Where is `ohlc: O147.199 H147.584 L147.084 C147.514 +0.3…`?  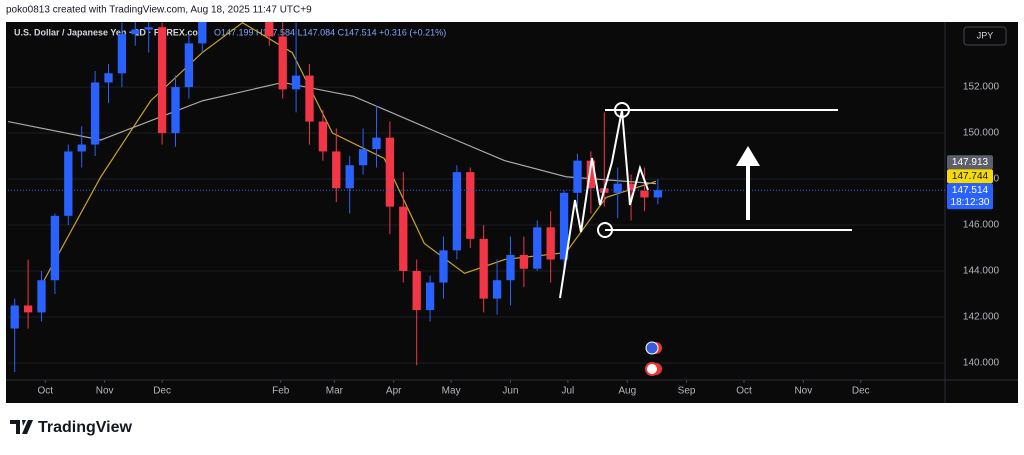
ohlc: O147.199 H147.584 L147.084 C147.514 +0.3… is located at coordinates (330, 32).